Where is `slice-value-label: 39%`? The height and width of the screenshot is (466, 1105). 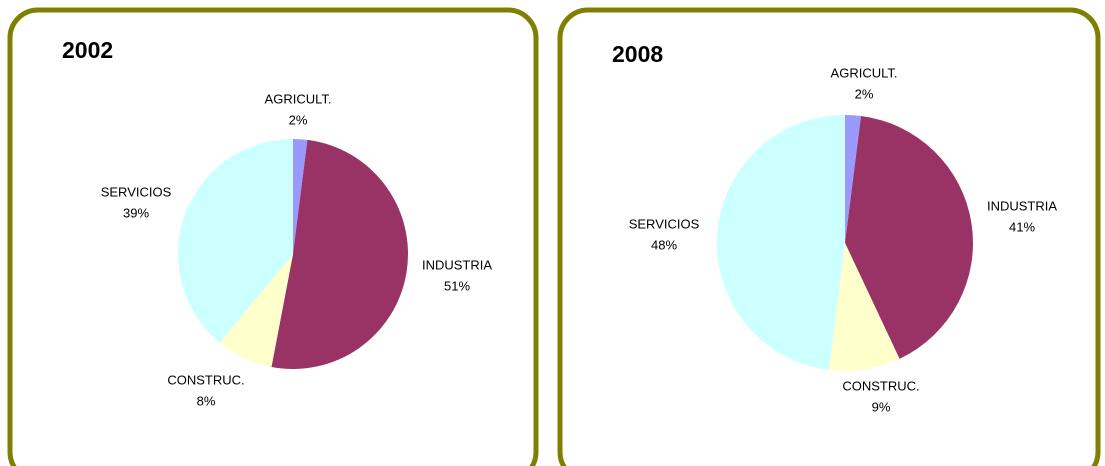 slice-value-label: 39% is located at coordinates (136, 212).